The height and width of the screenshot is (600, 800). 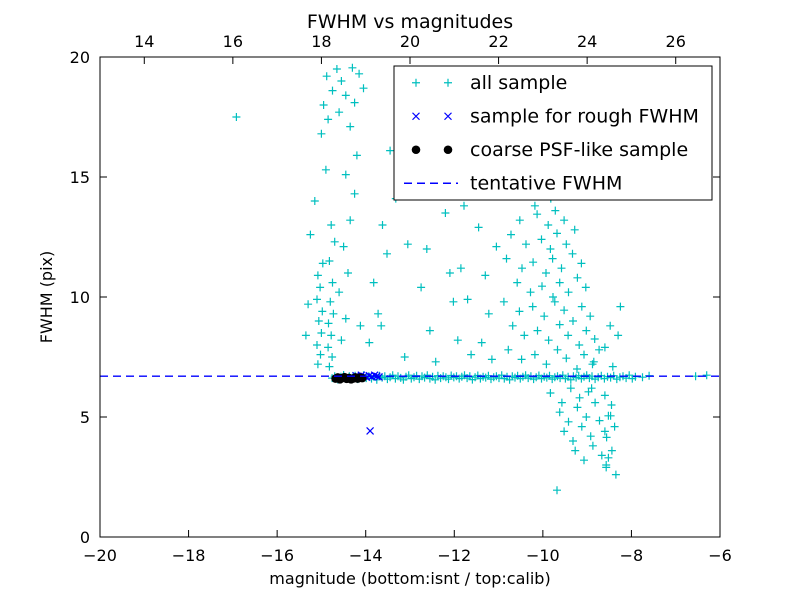 I want to click on x-tick-label: −14, so click(x=366, y=555).